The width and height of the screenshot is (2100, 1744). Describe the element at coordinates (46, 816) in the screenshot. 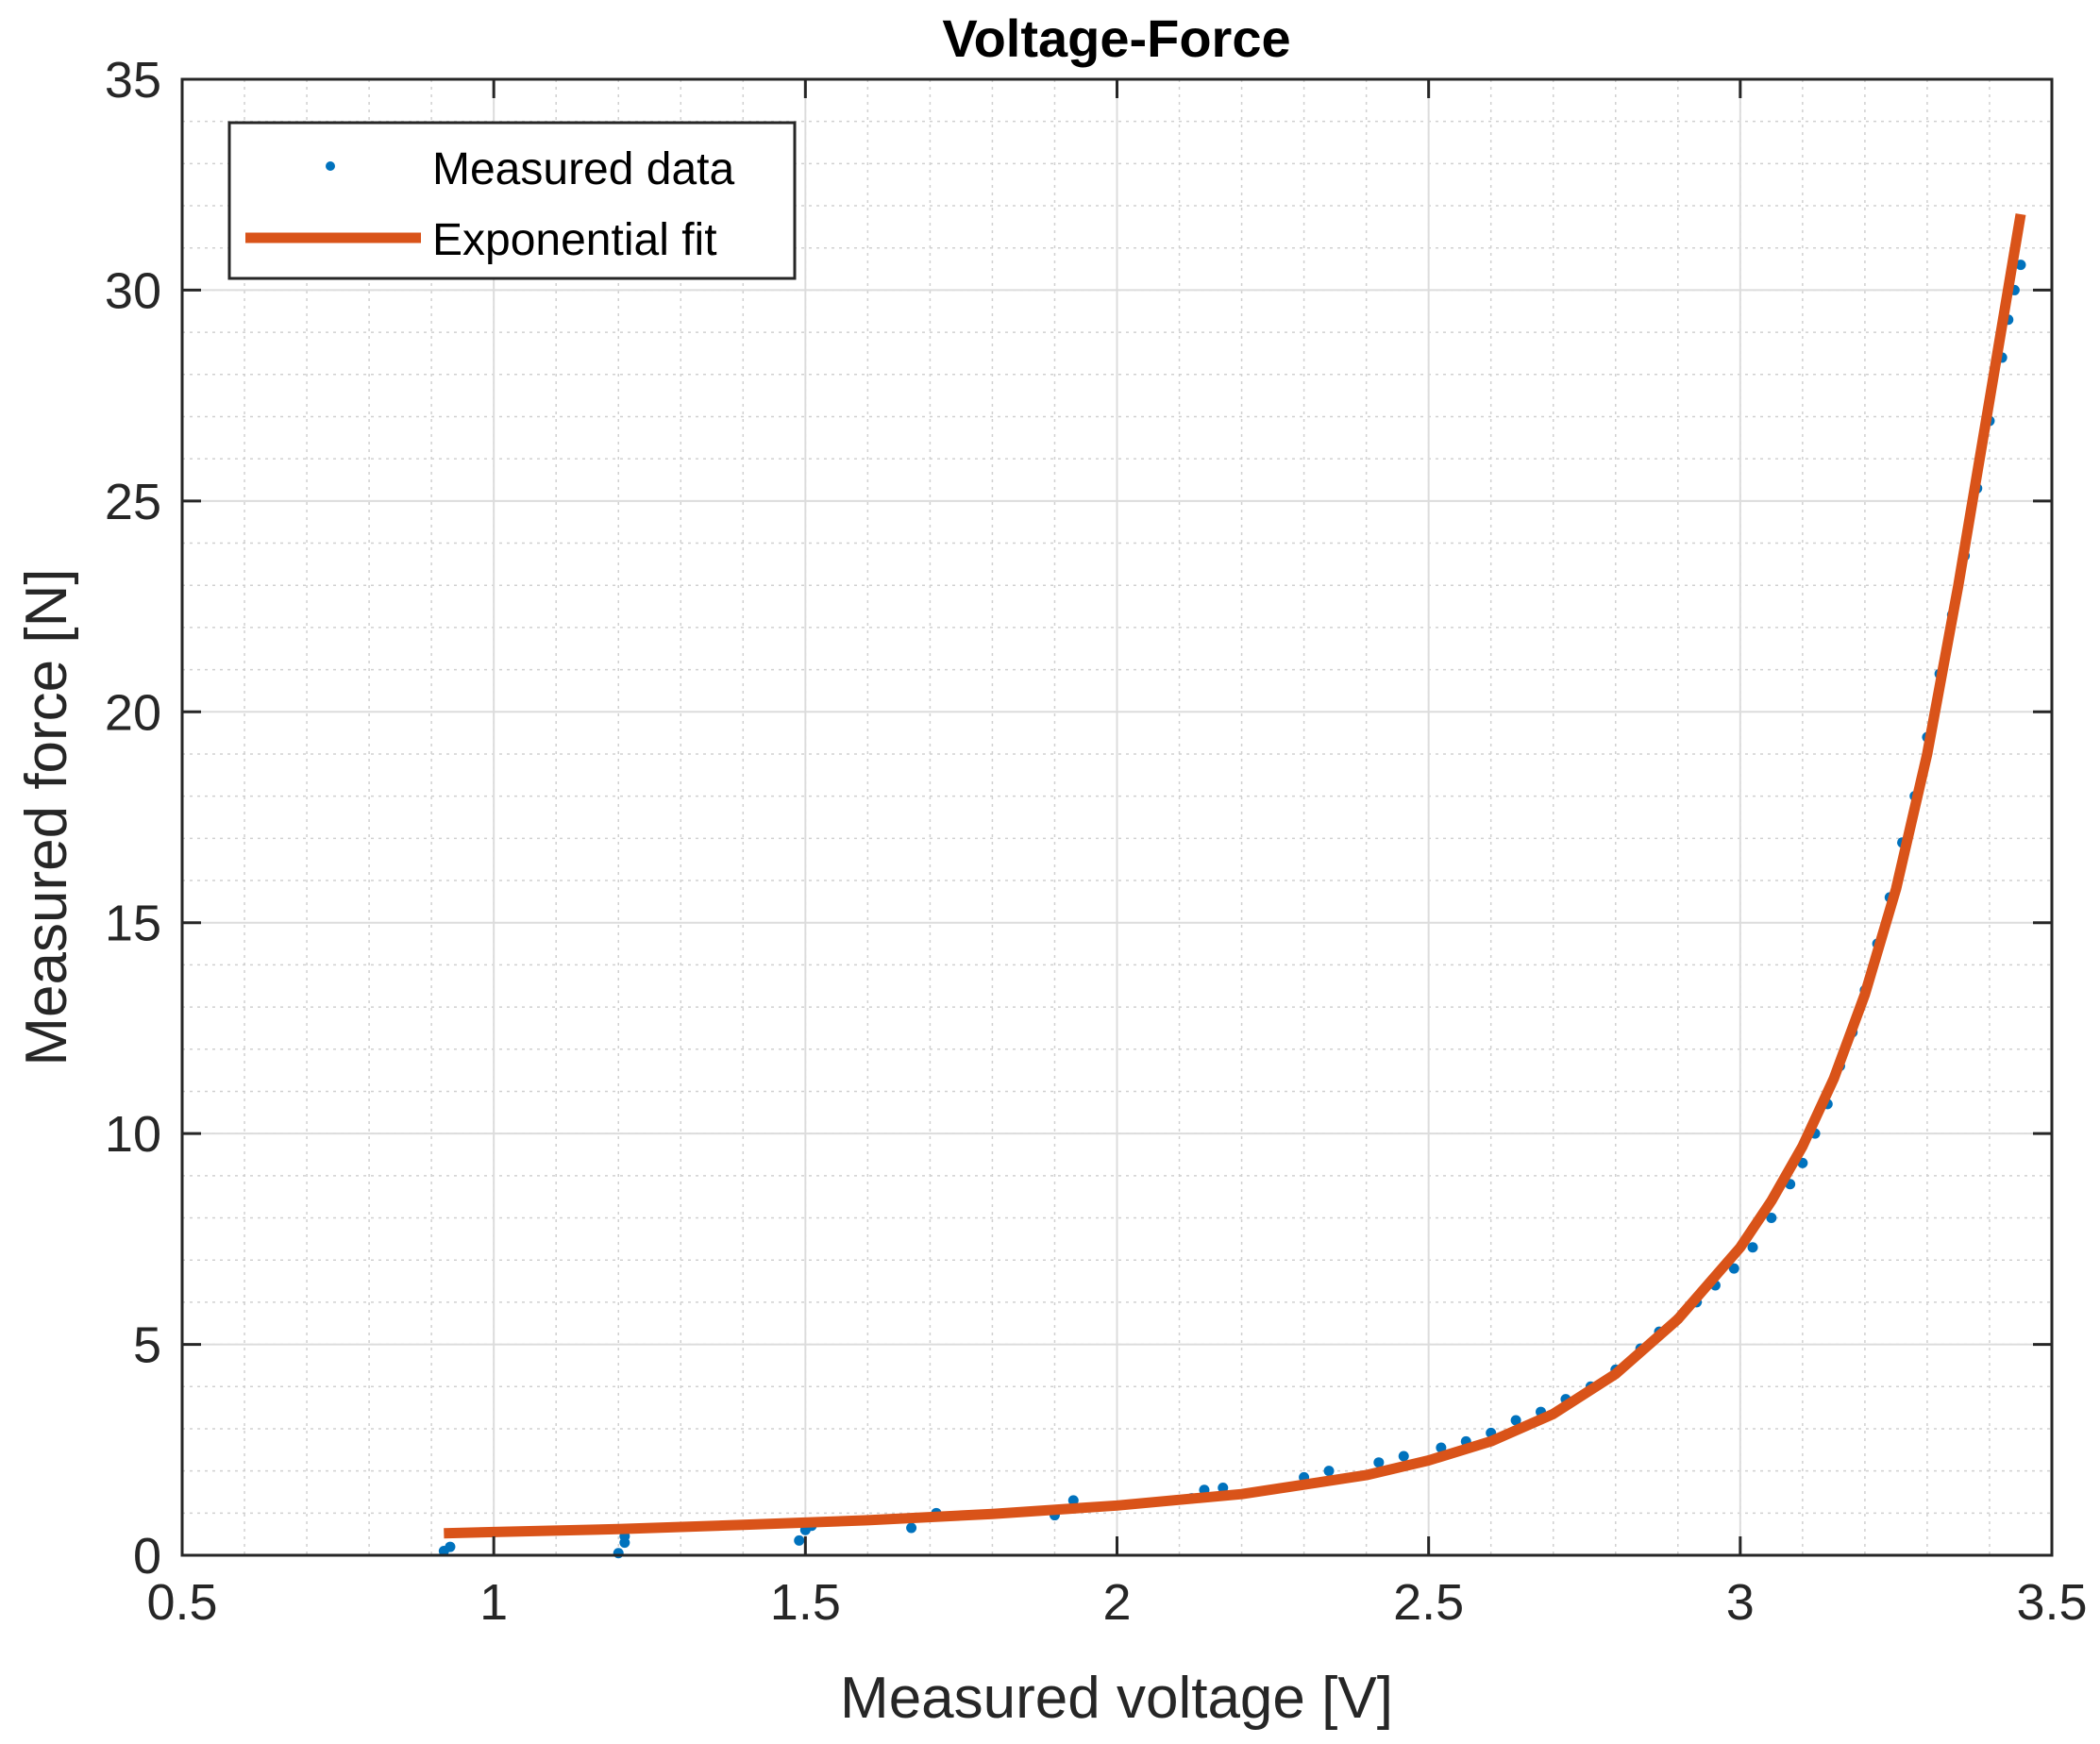

I see `y-axis-label: Measured force [N]` at that location.